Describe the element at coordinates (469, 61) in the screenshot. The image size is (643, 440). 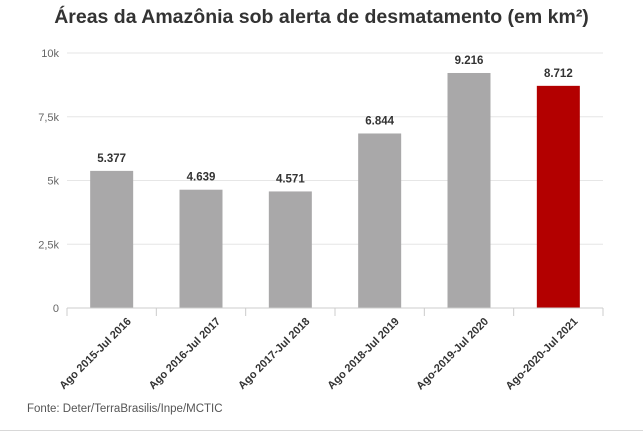
I see `bar-value-label: 9.216` at that location.